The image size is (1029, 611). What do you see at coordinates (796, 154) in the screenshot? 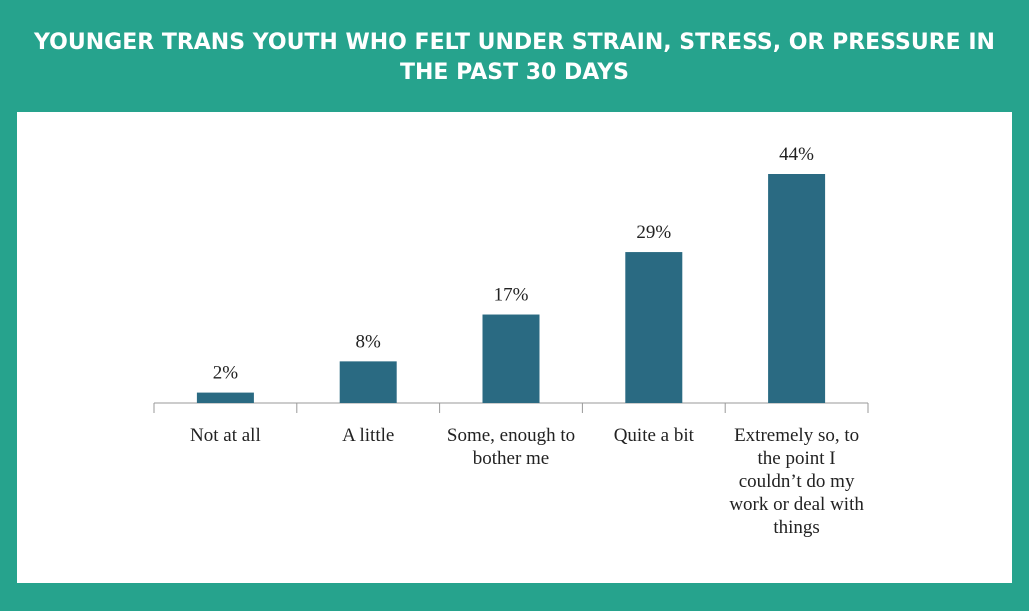
I see `value-label: 44%` at bounding box center [796, 154].